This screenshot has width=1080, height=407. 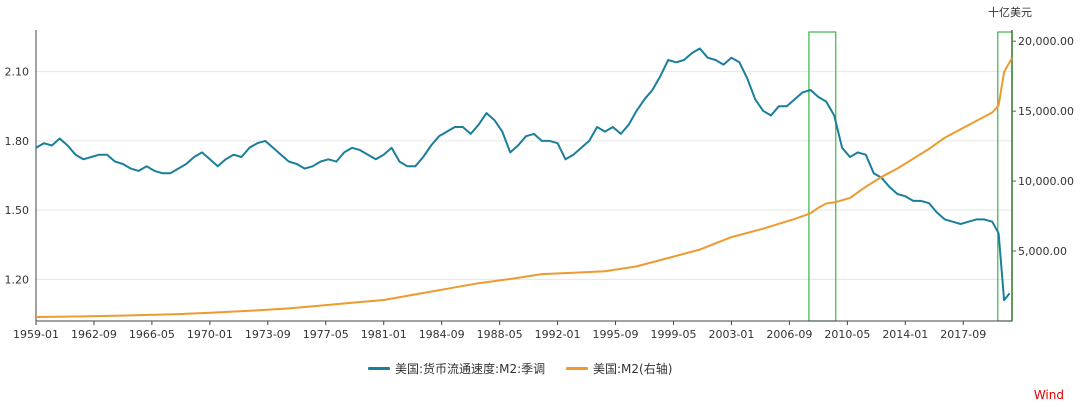 I want to click on x-tick-label: 1999-05, so click(x=674, y=334).